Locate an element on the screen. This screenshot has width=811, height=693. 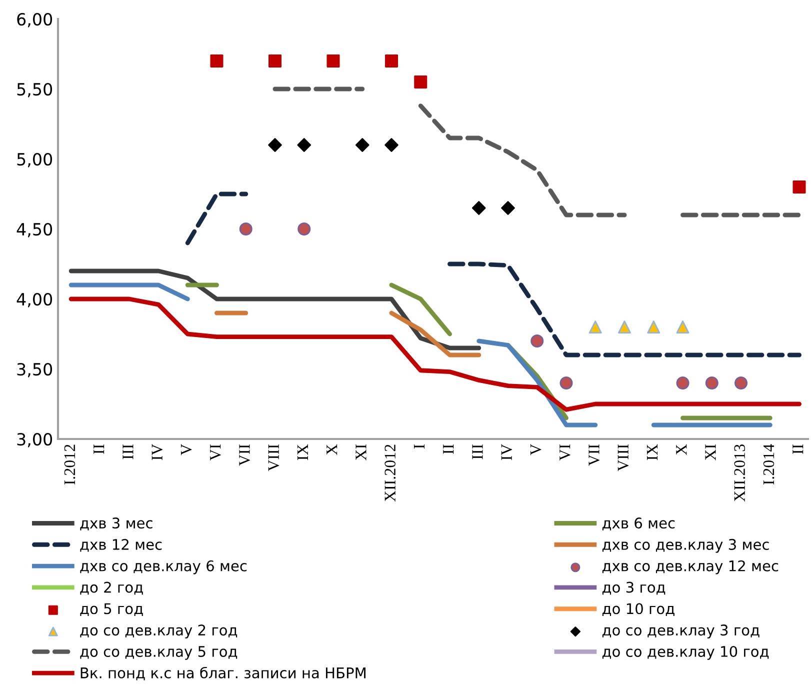
legend-label: до со дев.клау 5 год is located at coordinates (159, 653).